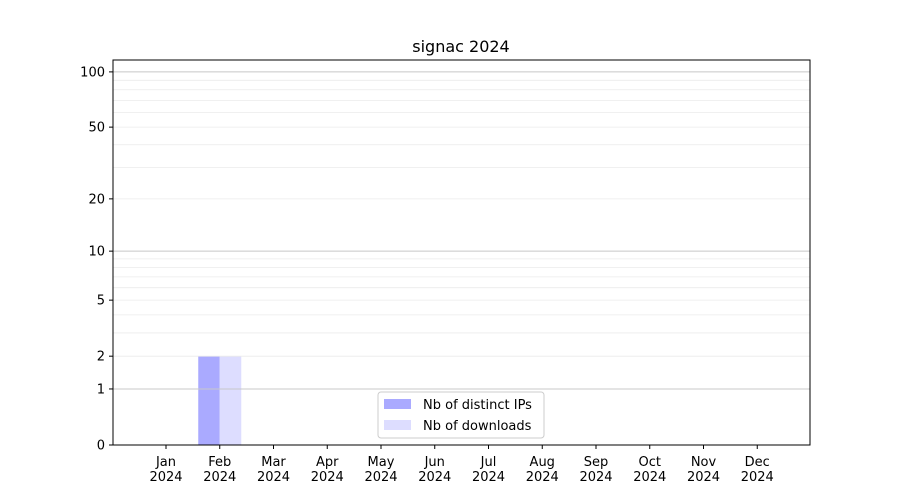 Image resolution: width=900 pixels, height=504 pixels. Describe the element at coordinates (595, 470) in the screenshot. I see `x-tick-label: Sep 2024` at that location.